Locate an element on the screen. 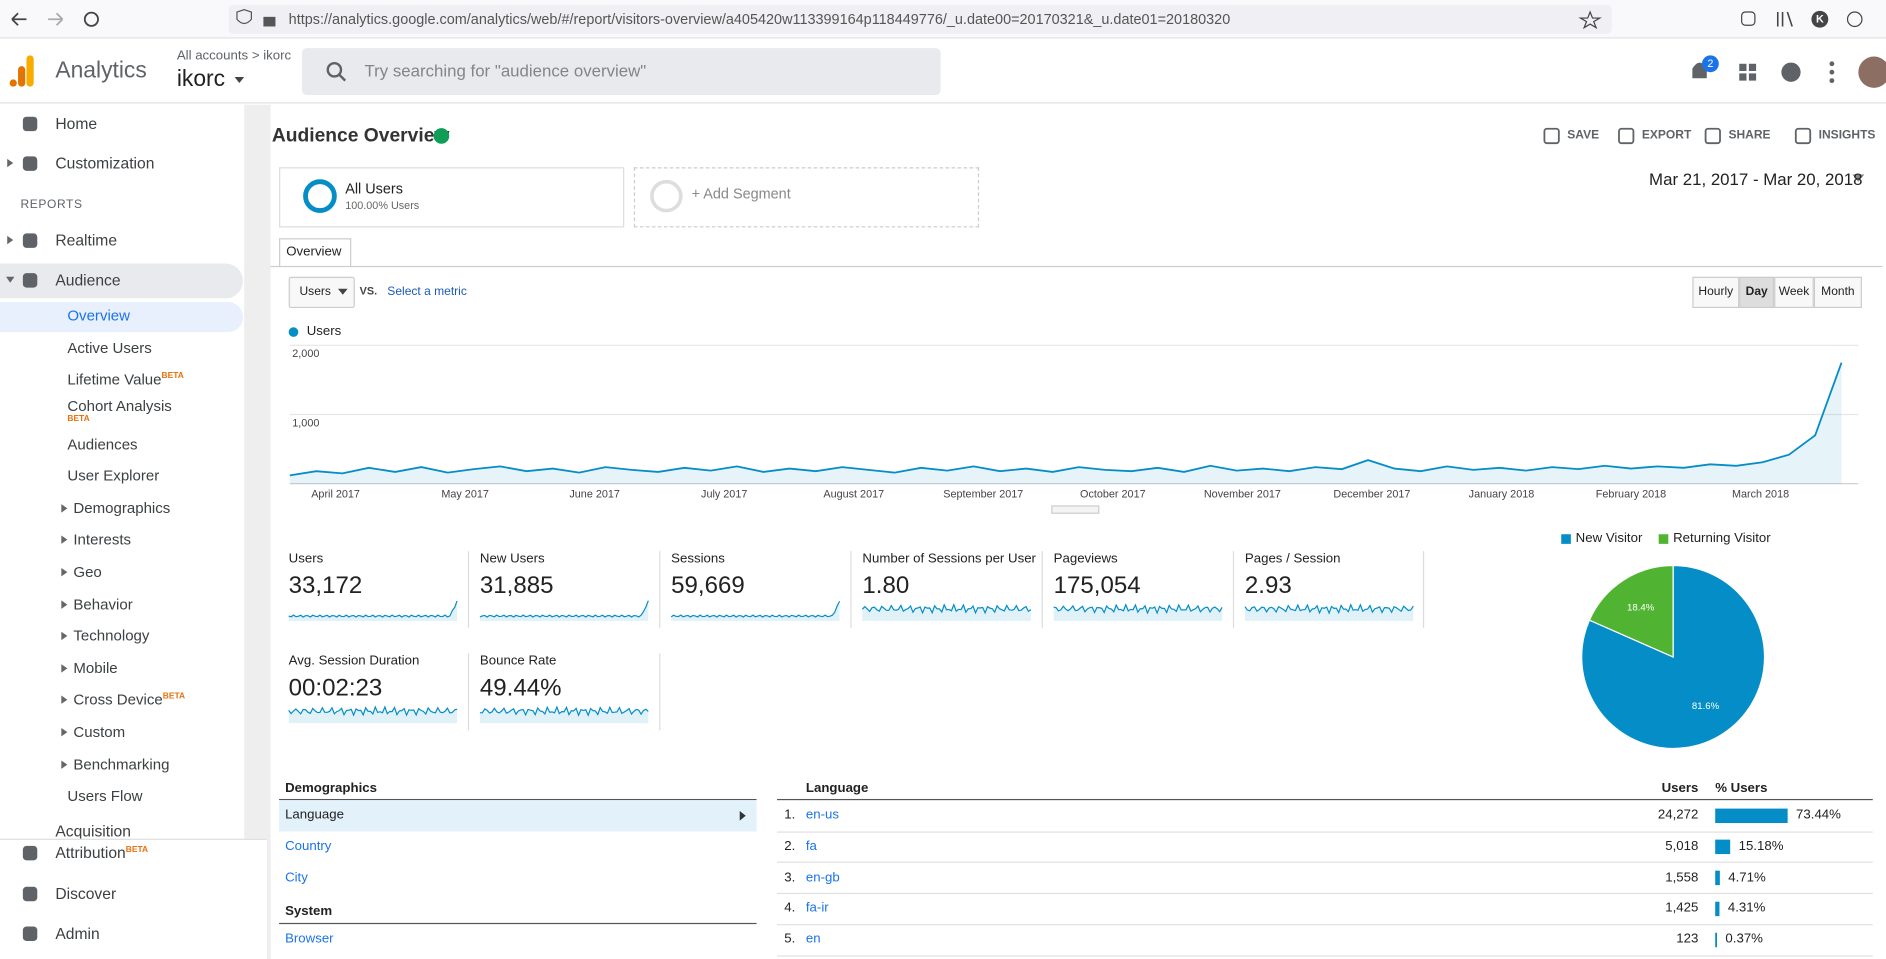 The height and width of the screenshot is (959, 1886). granularity-label: Week is located at coordinates (1794, 292).